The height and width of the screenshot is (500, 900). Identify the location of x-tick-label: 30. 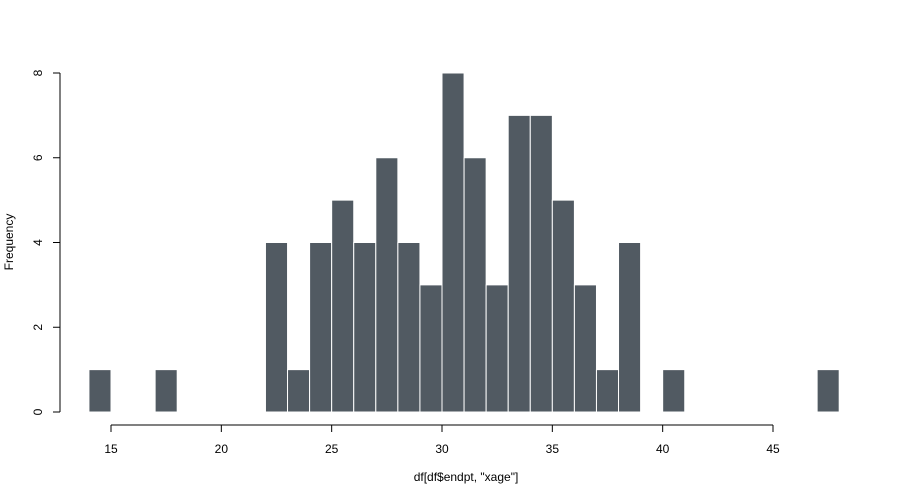
(442, 449).